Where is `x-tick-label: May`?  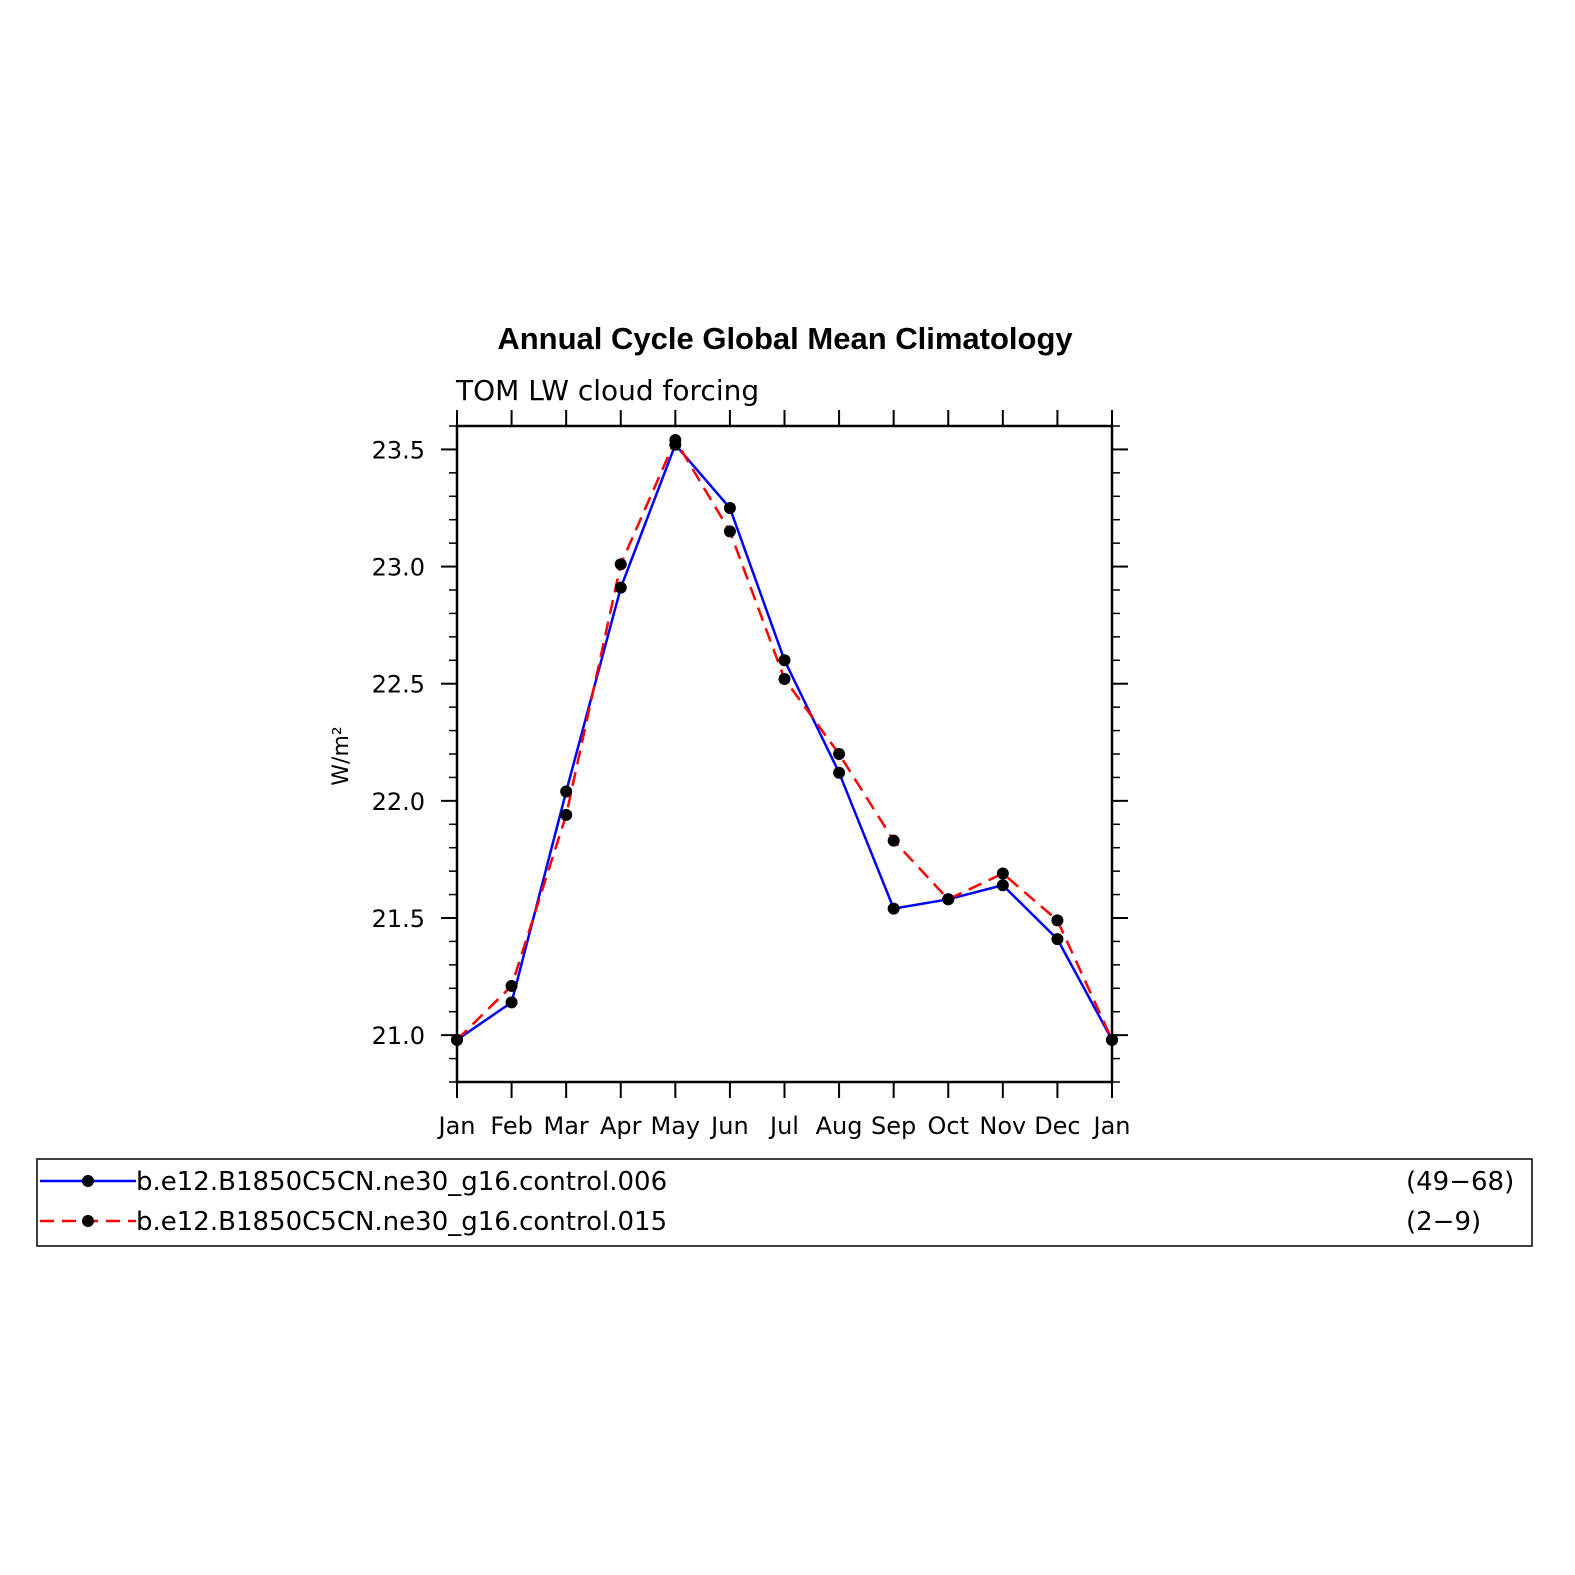
x-tick-label: May is located at coordinates (676, 1126).